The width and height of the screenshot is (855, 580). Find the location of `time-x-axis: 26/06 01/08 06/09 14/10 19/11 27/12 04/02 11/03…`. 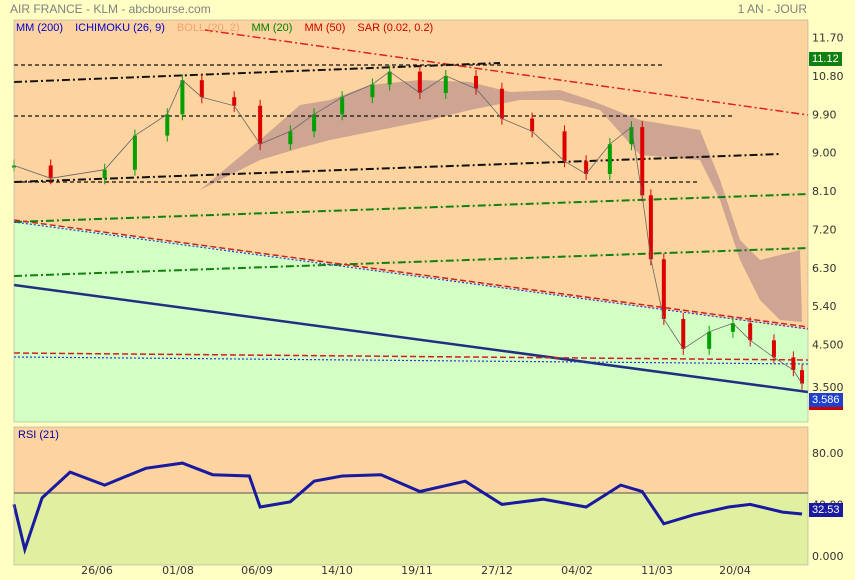

time-x-axis: 26/06 01/08 06/09 14/10 19/11 27/12 04/02 11/03… is located at coordinates (416, 570).